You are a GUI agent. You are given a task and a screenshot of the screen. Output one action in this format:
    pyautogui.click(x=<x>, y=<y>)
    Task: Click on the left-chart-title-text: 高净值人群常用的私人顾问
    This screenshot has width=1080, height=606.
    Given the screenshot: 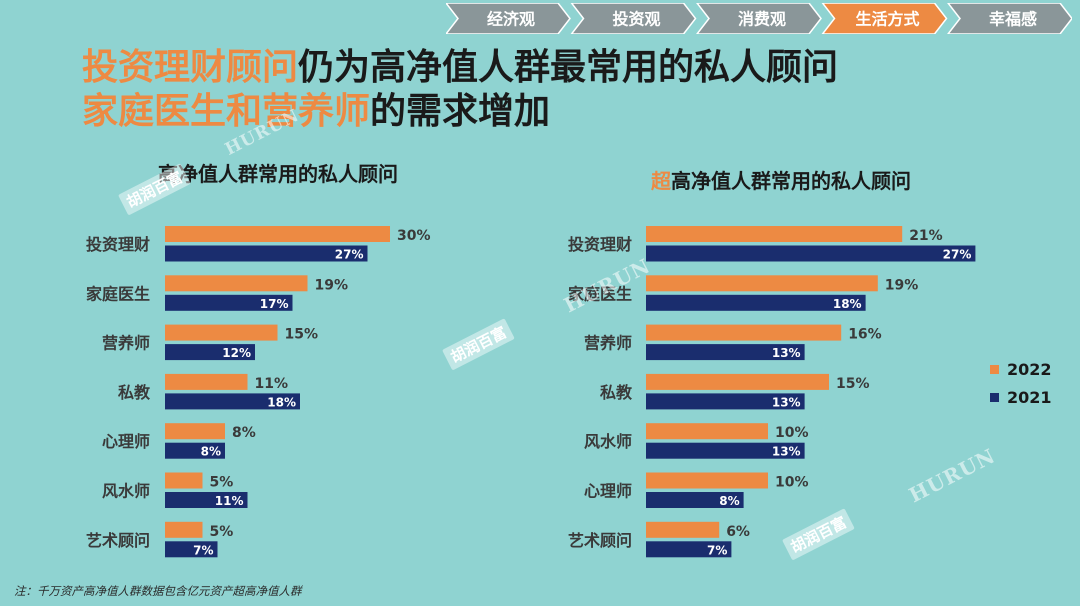 What is the action you would take?
    pyautogui.click(x=278, y=174)
    